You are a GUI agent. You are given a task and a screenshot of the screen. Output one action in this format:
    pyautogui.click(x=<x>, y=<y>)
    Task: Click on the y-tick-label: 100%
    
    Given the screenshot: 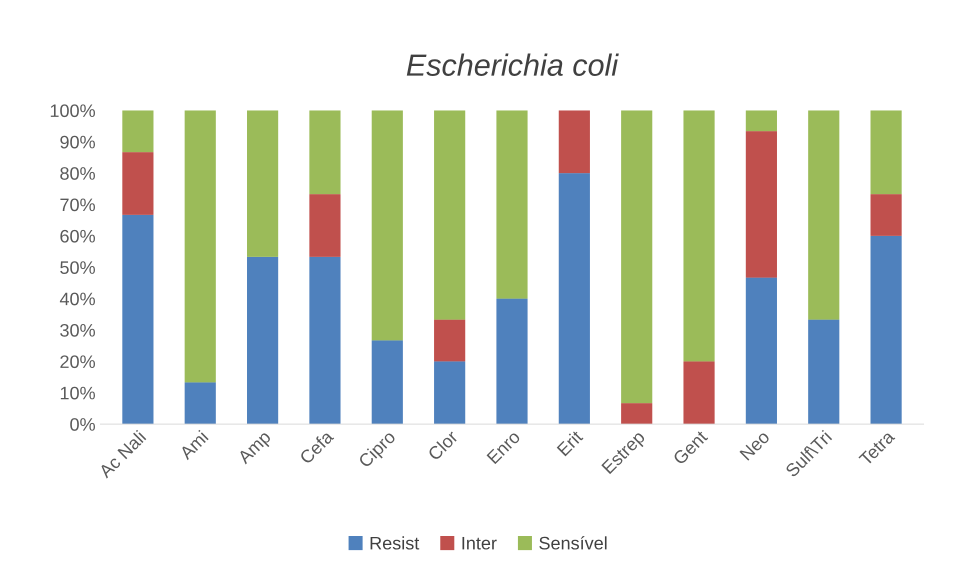 What is the action you would take?
    pyautogui.click(x=72, y=111)
    